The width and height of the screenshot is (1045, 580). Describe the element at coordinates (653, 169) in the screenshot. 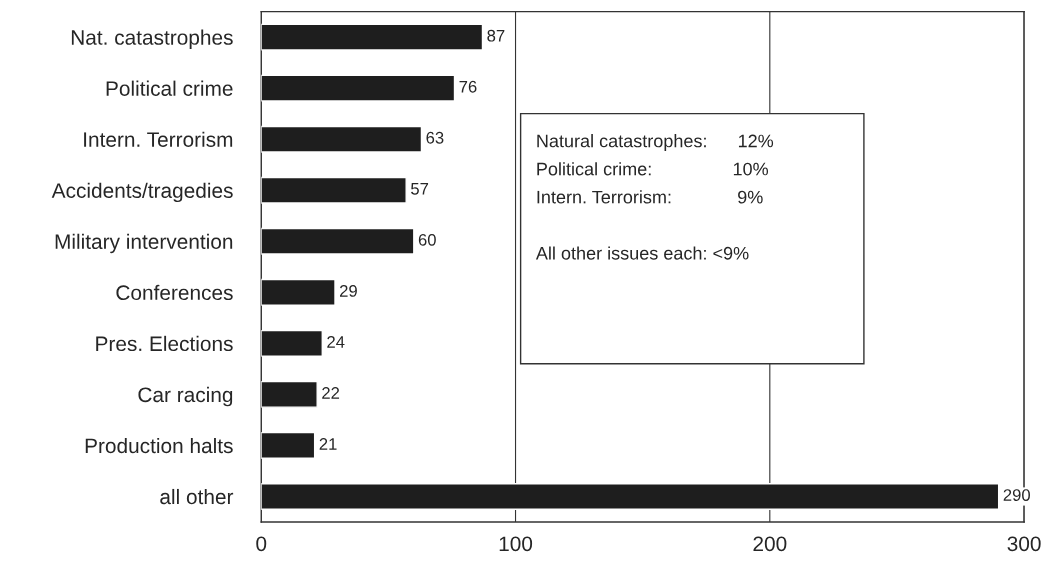

I see `annotation: Political crime: 10%` at that location.